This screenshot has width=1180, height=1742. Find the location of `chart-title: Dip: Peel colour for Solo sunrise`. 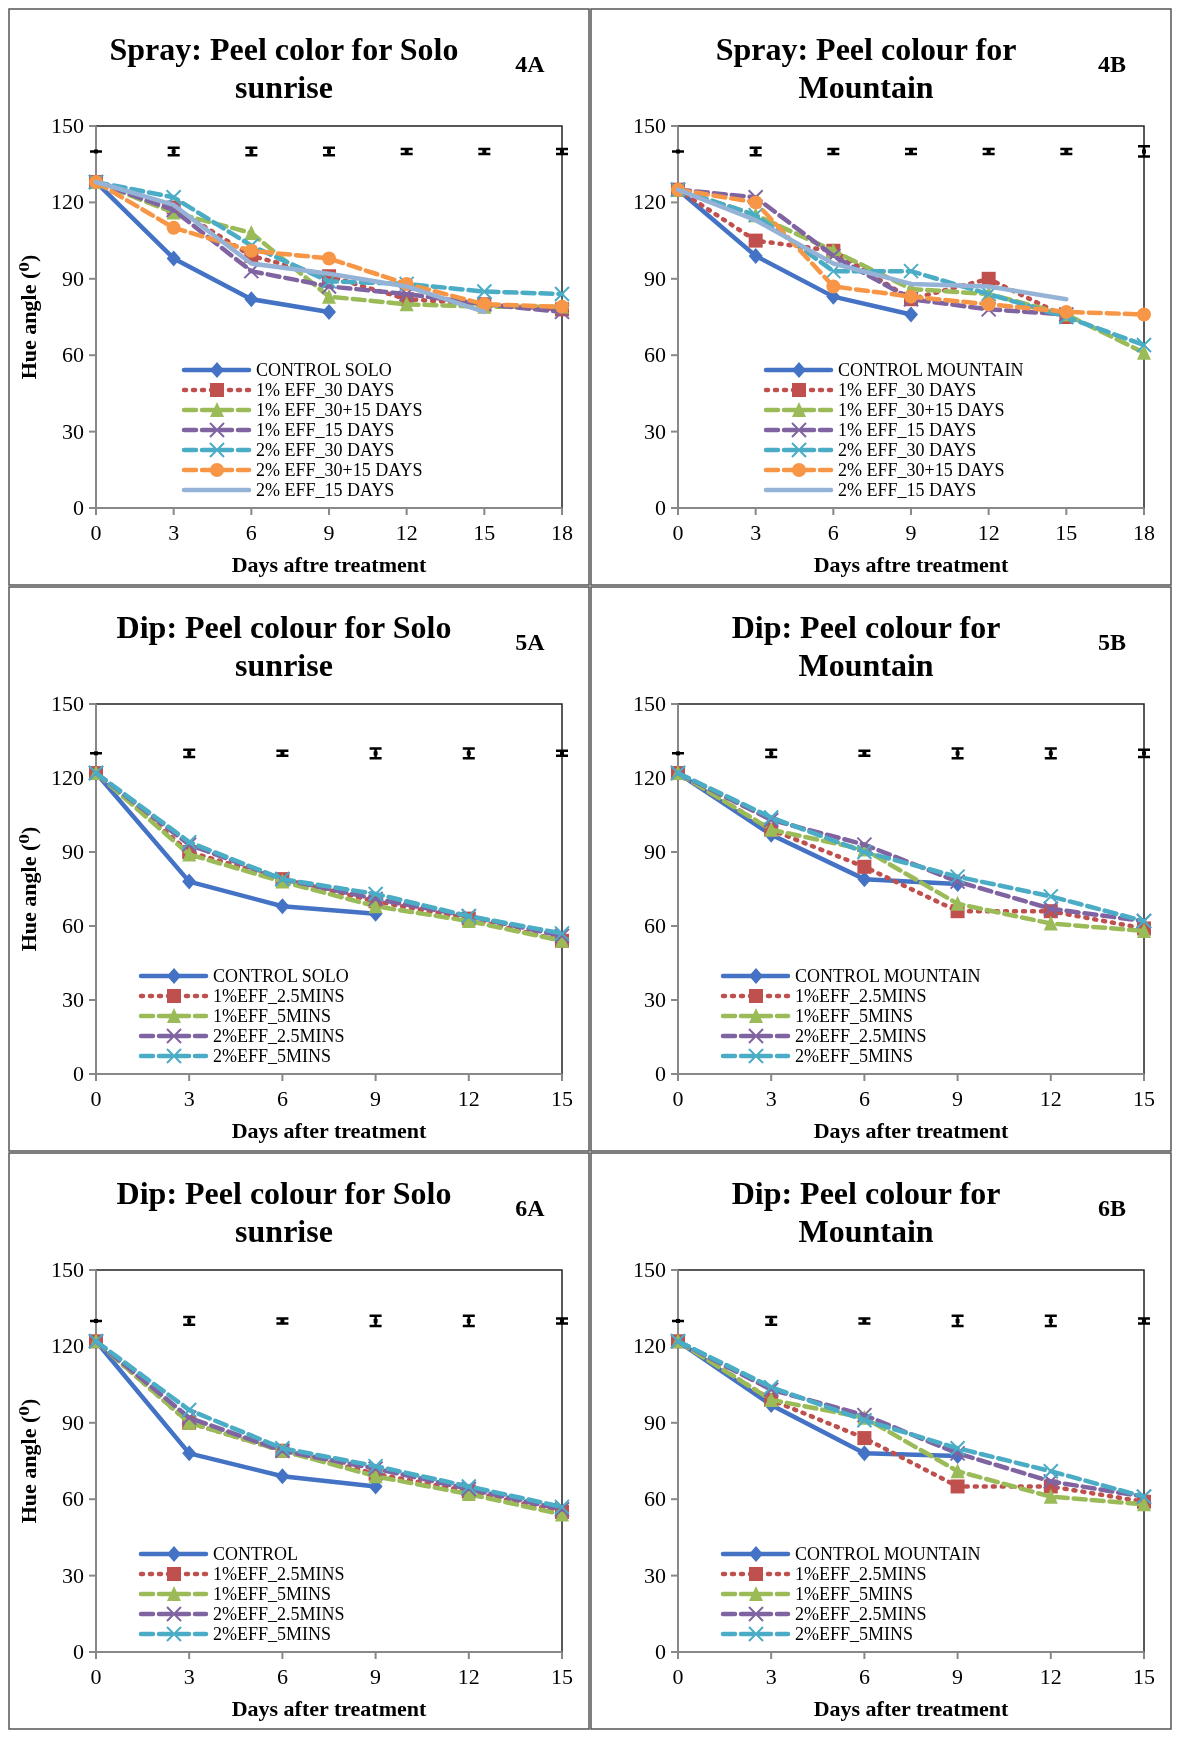

chart-title: Dip: Peel colour for Solo sunrise is located at coordinates (284, 1212).